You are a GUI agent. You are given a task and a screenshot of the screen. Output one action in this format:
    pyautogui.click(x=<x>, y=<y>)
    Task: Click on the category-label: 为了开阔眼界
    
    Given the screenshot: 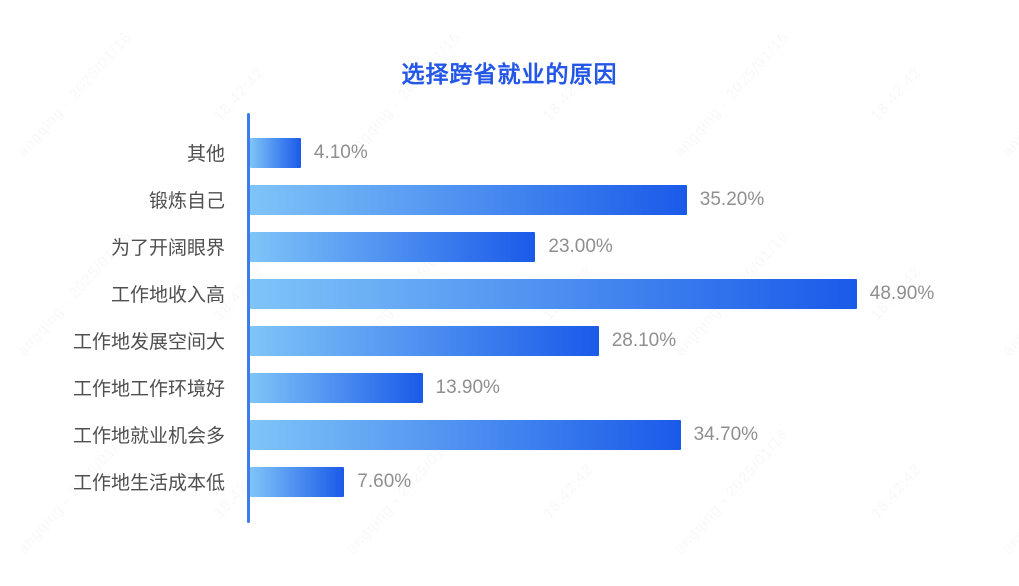 What is the action you would take?
    pyautogui.click(x=167, y=248)
    